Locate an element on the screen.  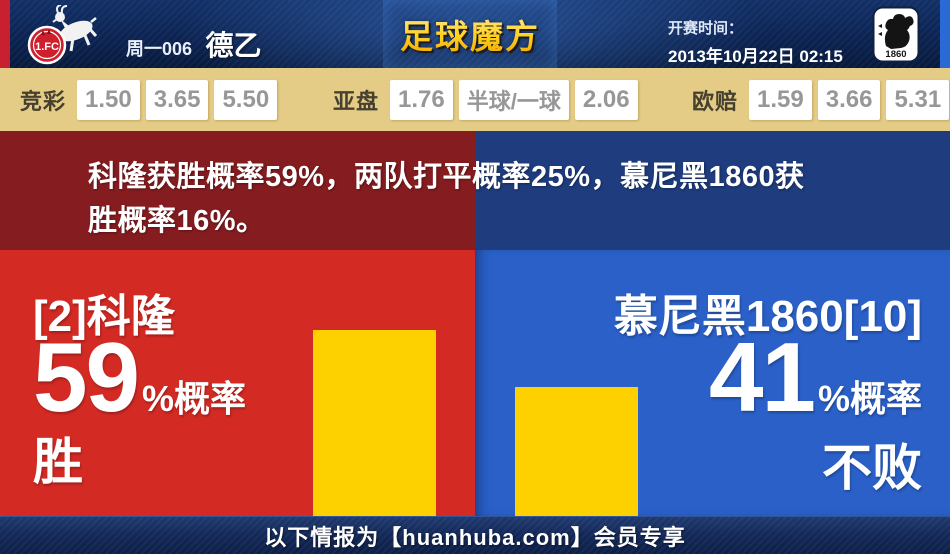
away-team-name: 慕尼黑1860[10] is located at coordinates (767, 316).